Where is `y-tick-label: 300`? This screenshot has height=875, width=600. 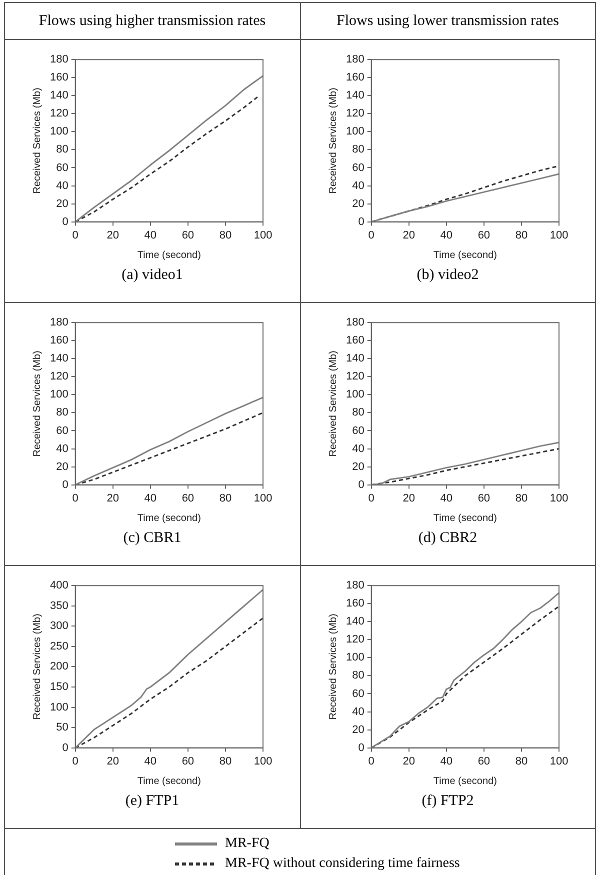 y-tick-label: 300 is located at coordinates (59, 626).